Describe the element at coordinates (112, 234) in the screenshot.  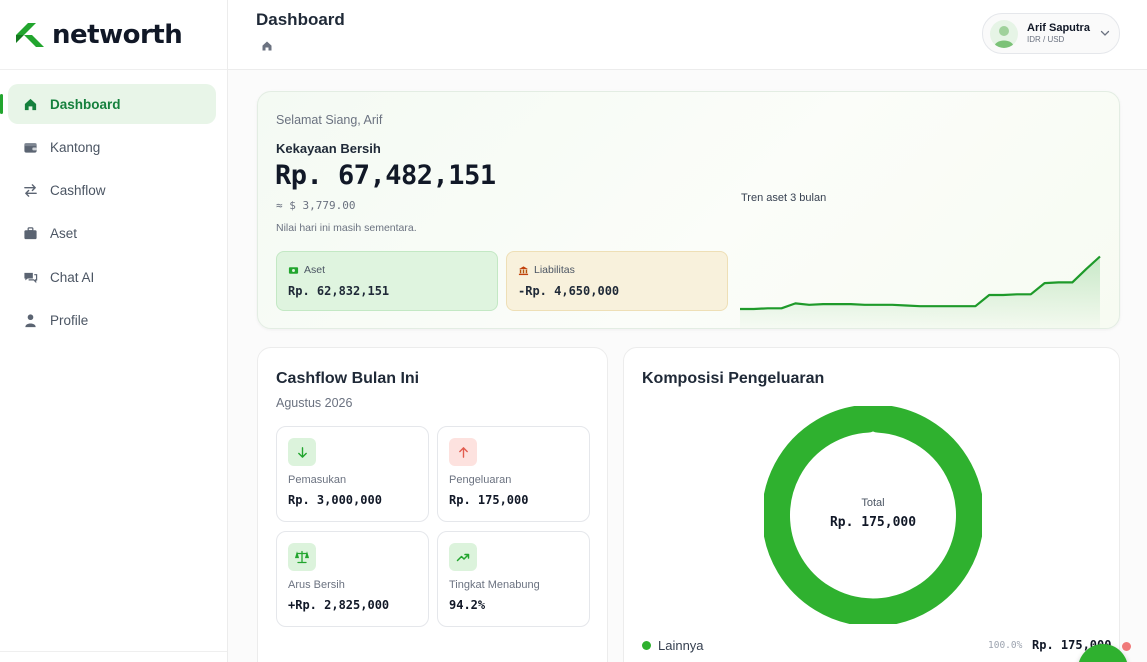
I see `sidebar-item-aset: Aset` at that location.